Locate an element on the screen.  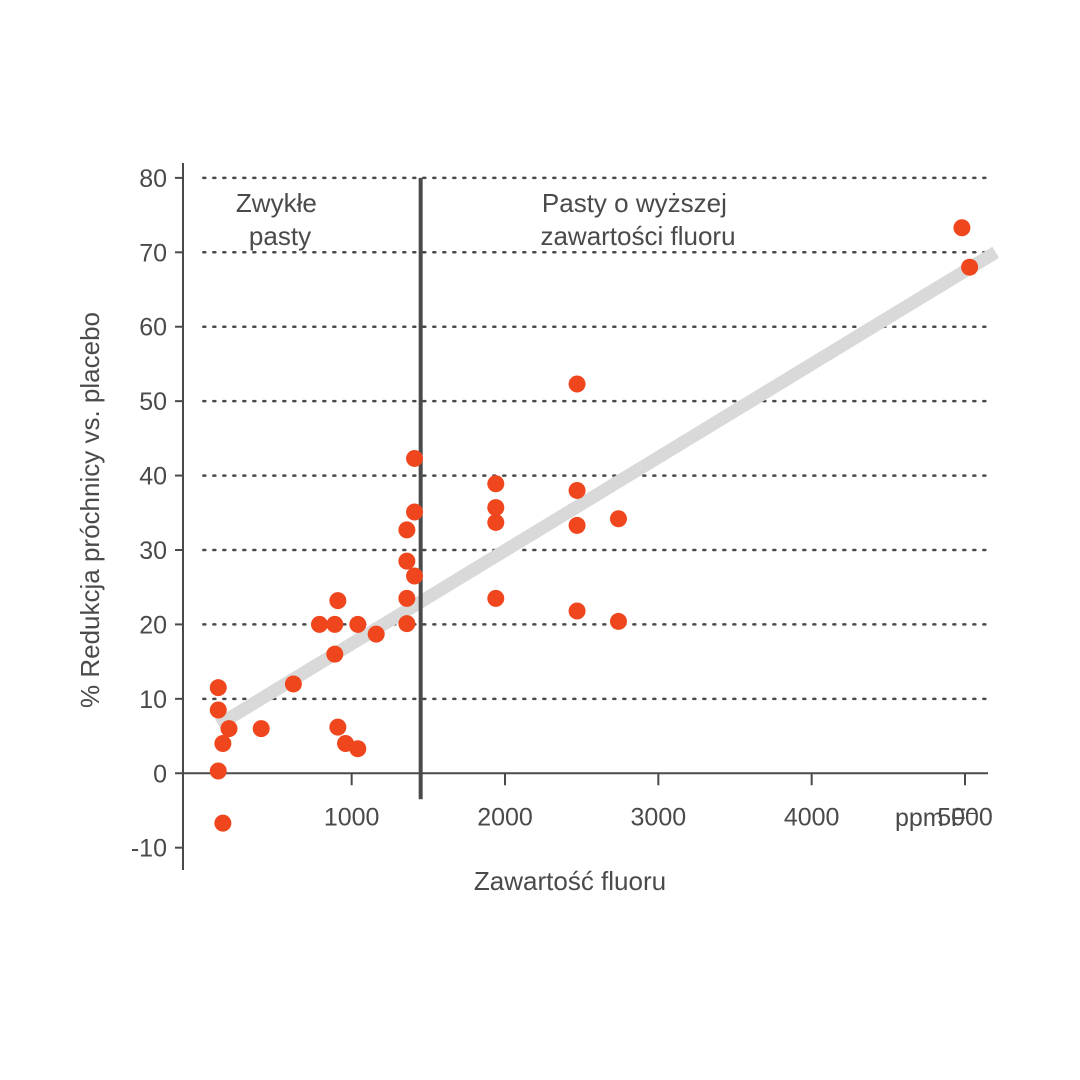
y-tick-label: 80 is located at coordinates (153, 179).